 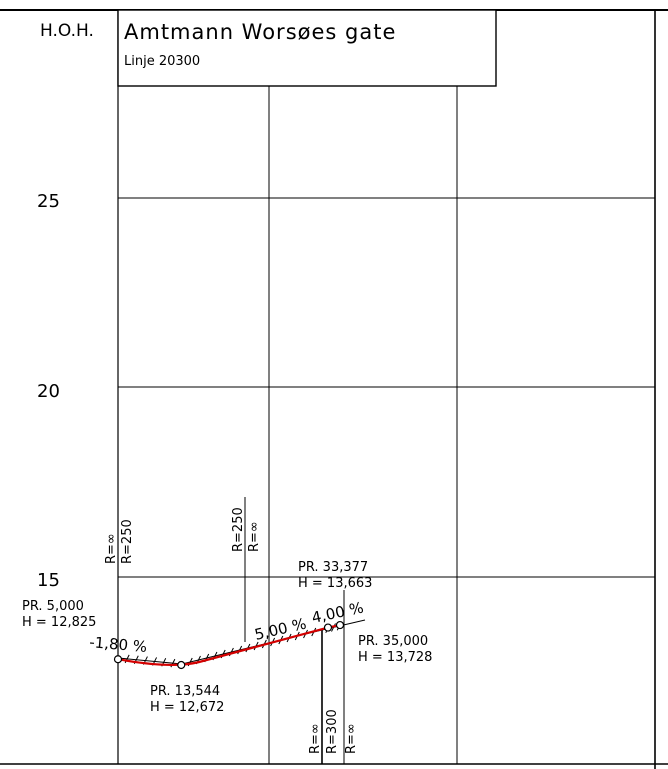 I want to click on point-pr-label-3: PR. 33,377, so click(x=333, y=567).